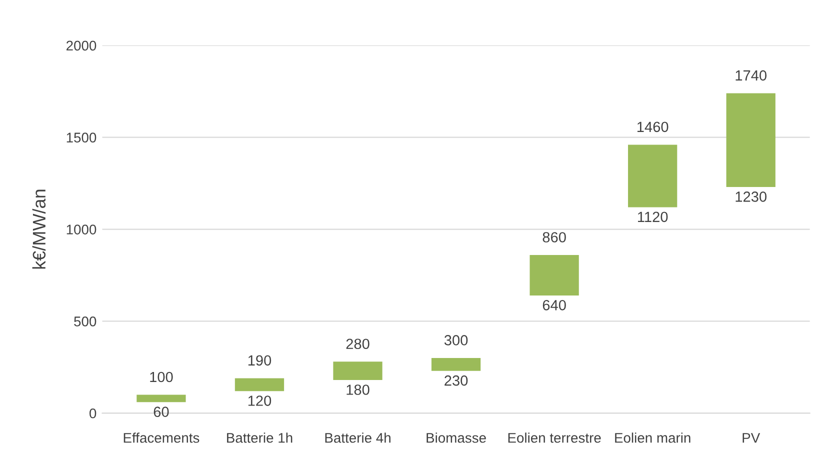 The width and height of the screenshot is (818, 454). What do you see at coordinates (652, 127) in the screenshot?
I see `annotation: 1460` at bounding box center [652, 127].